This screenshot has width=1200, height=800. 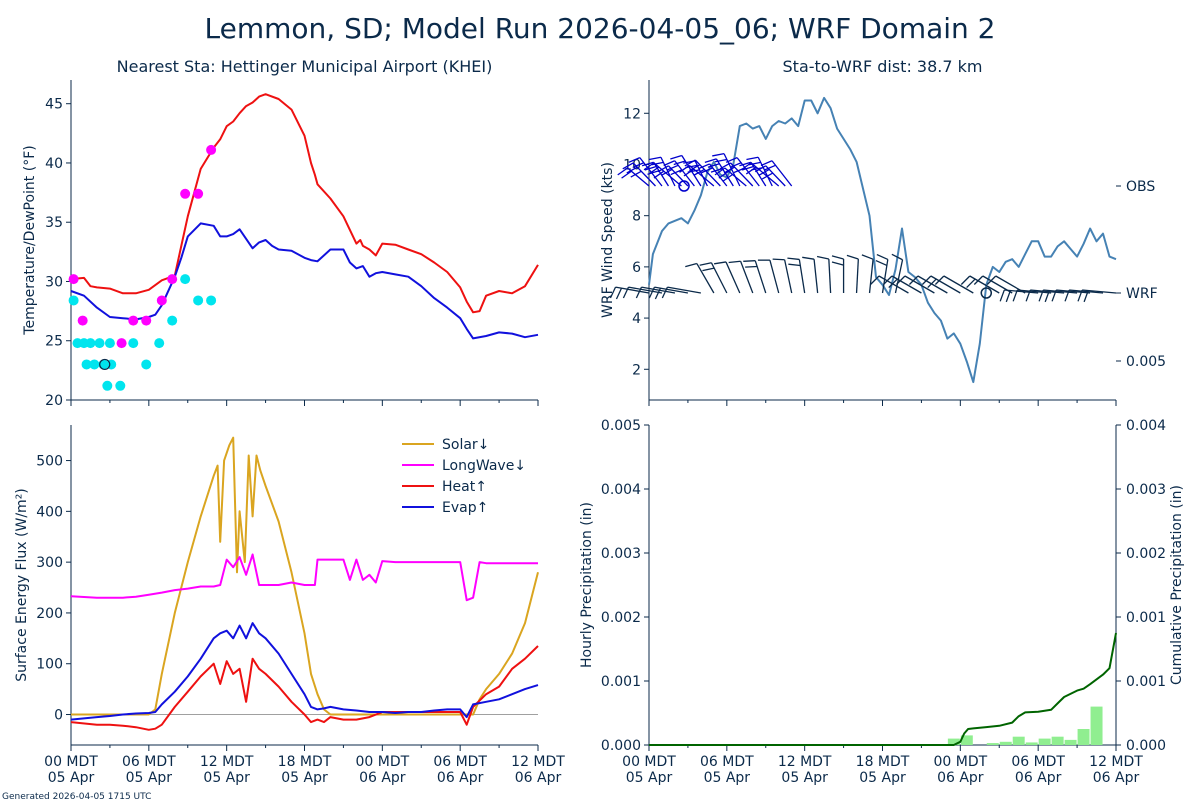 I want to click on y-tick-label: 45, so click(x=54, y=105).